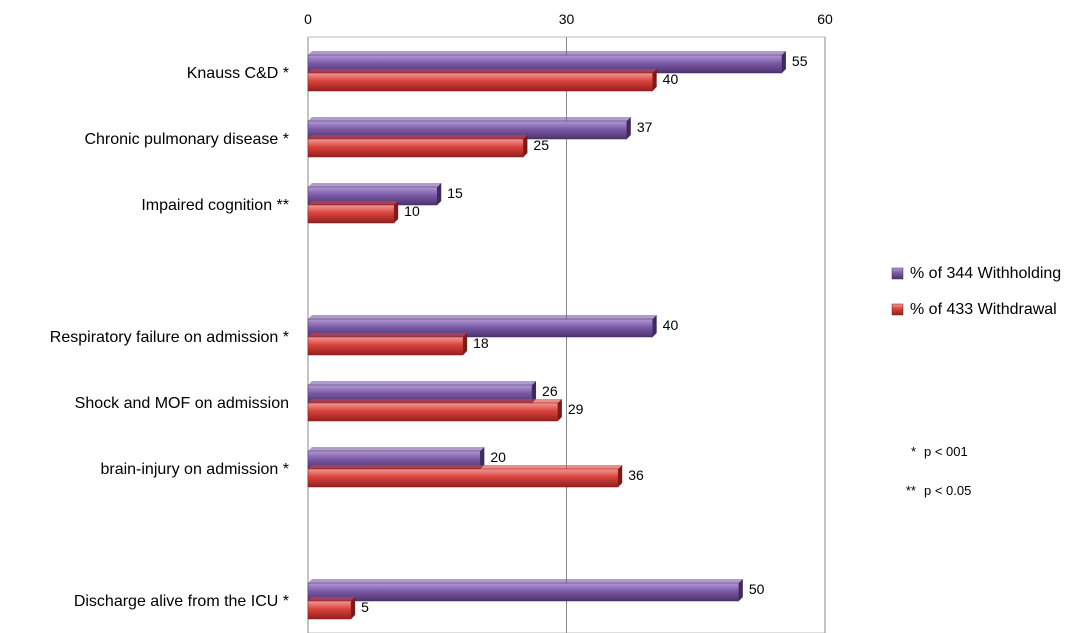 The width and height of the screenshot is (1091, 633). What do you see at coordinates (194, 469) in the screenshot?
I see `category-label: brain-injury on admission *` at bounding box center [194, 469].